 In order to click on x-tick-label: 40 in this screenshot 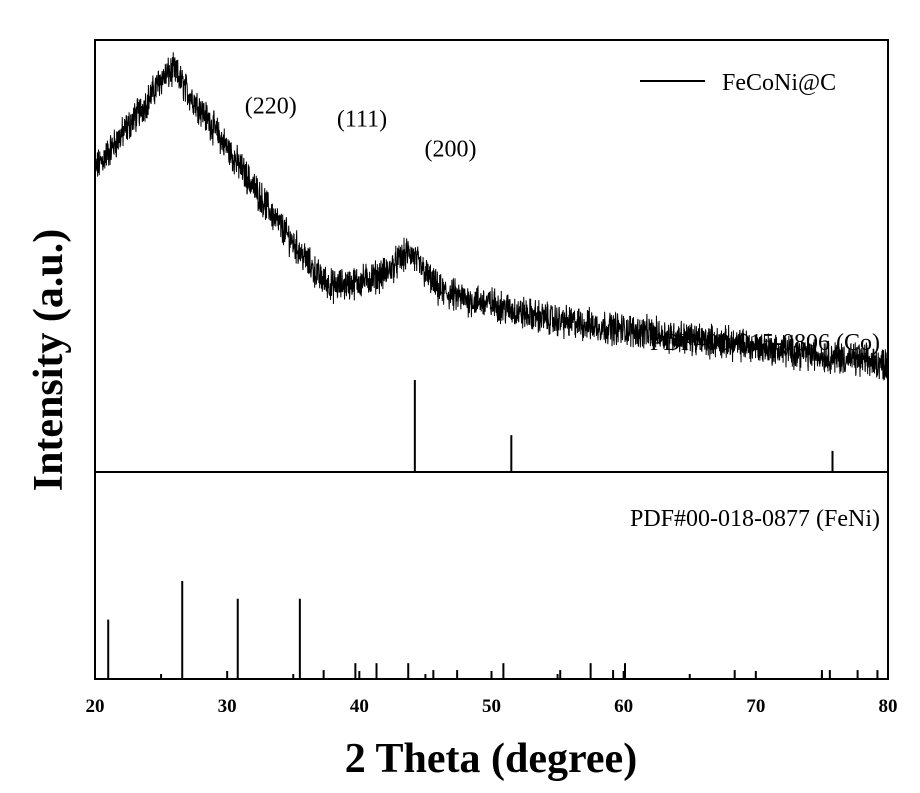, I will do `click(359, 706)`.